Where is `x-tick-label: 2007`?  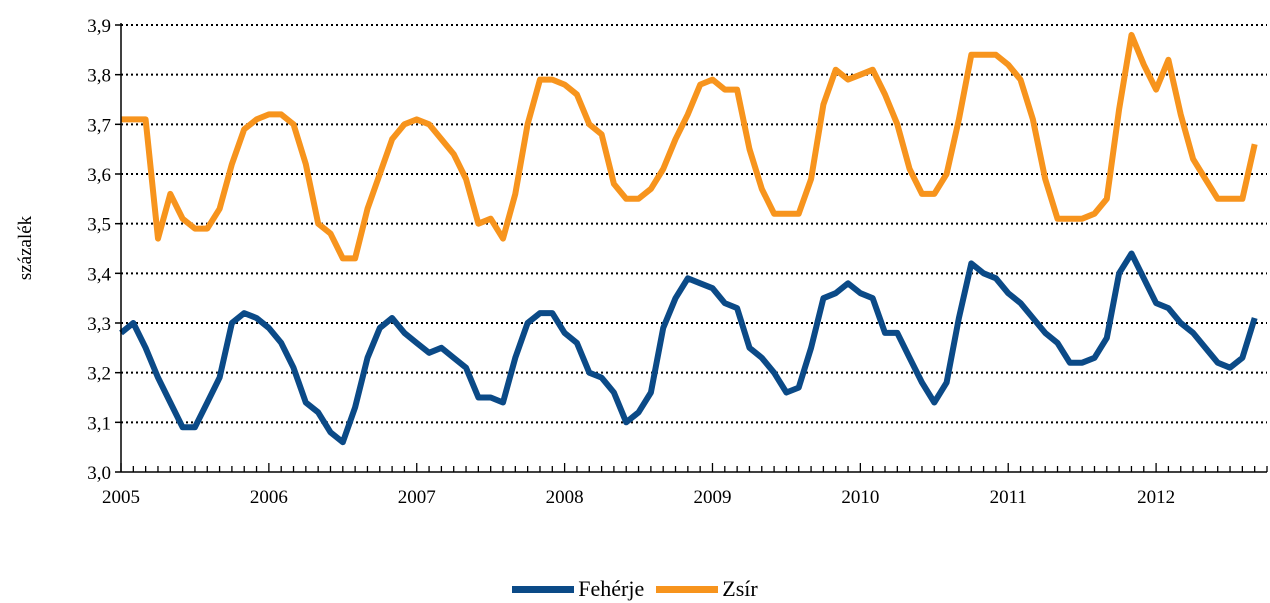
x-tick-label: 2007 is located at coordinates (417, 497).